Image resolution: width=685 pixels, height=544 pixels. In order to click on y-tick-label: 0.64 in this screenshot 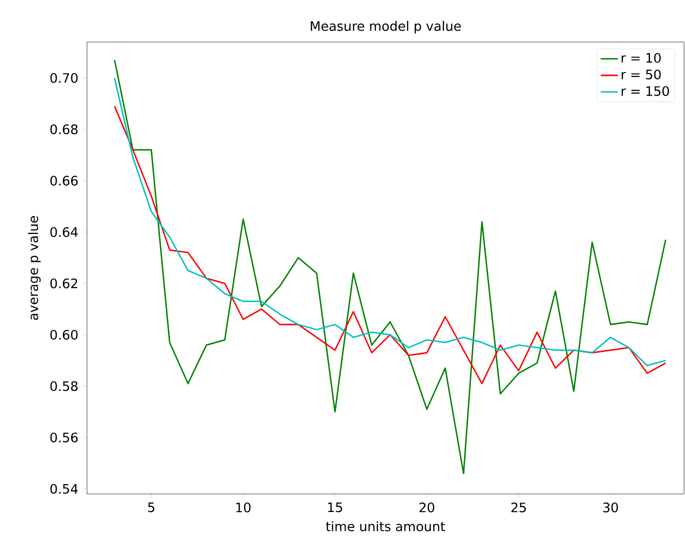, I will do `click(64, 232)`.